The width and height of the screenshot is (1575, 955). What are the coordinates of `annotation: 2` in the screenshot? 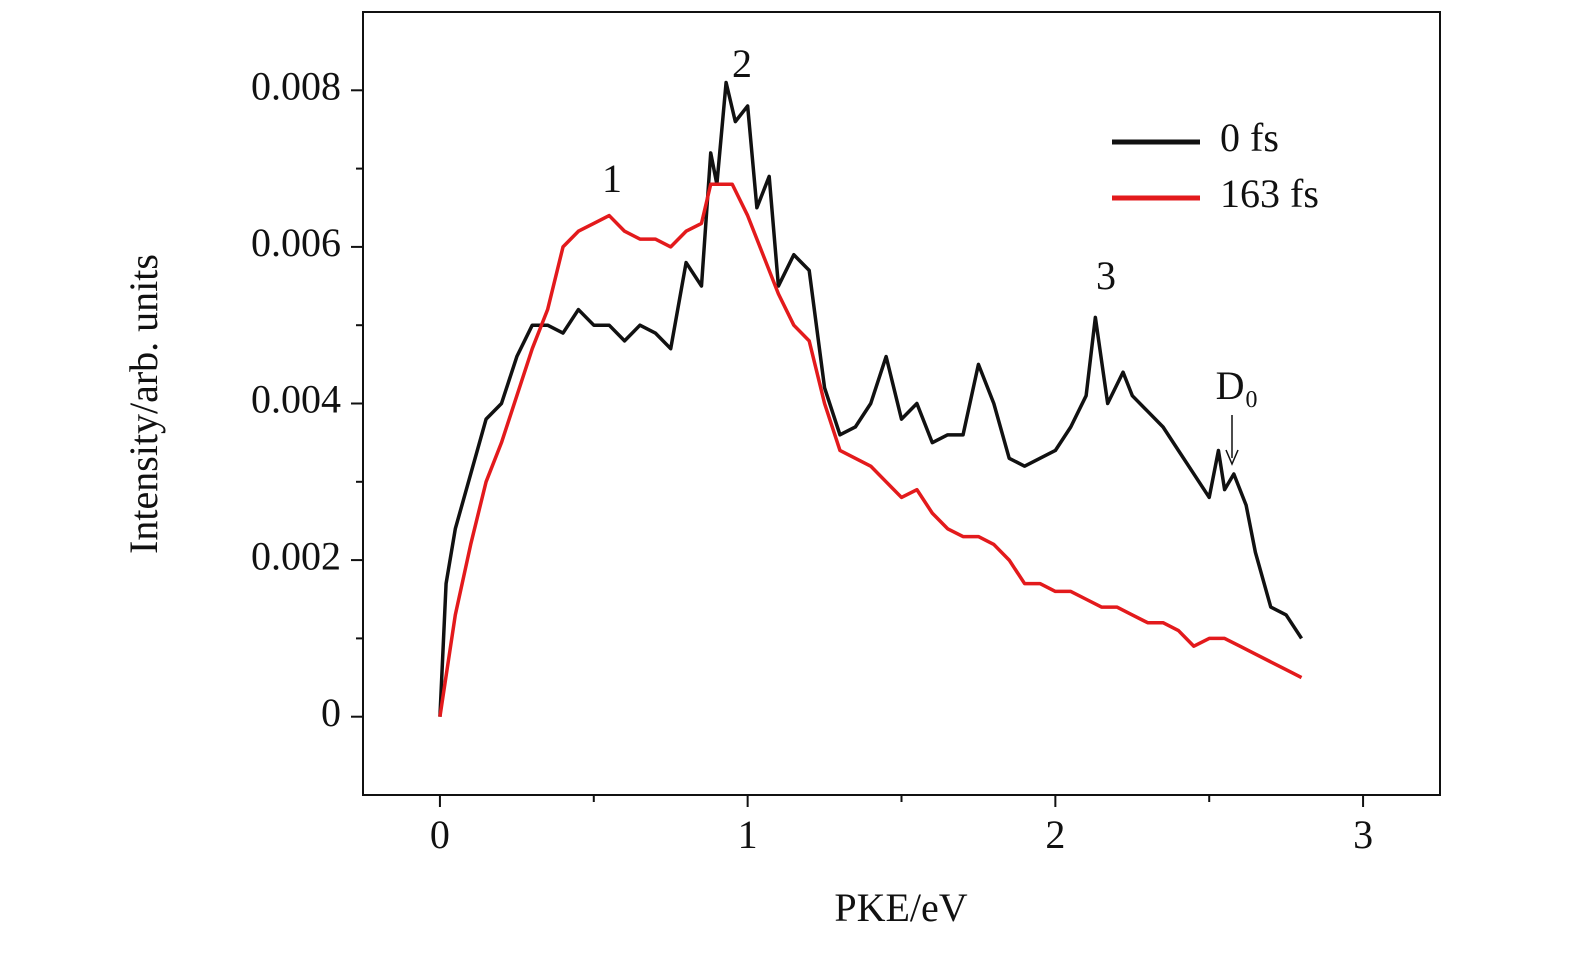 It's located at (742, 63).